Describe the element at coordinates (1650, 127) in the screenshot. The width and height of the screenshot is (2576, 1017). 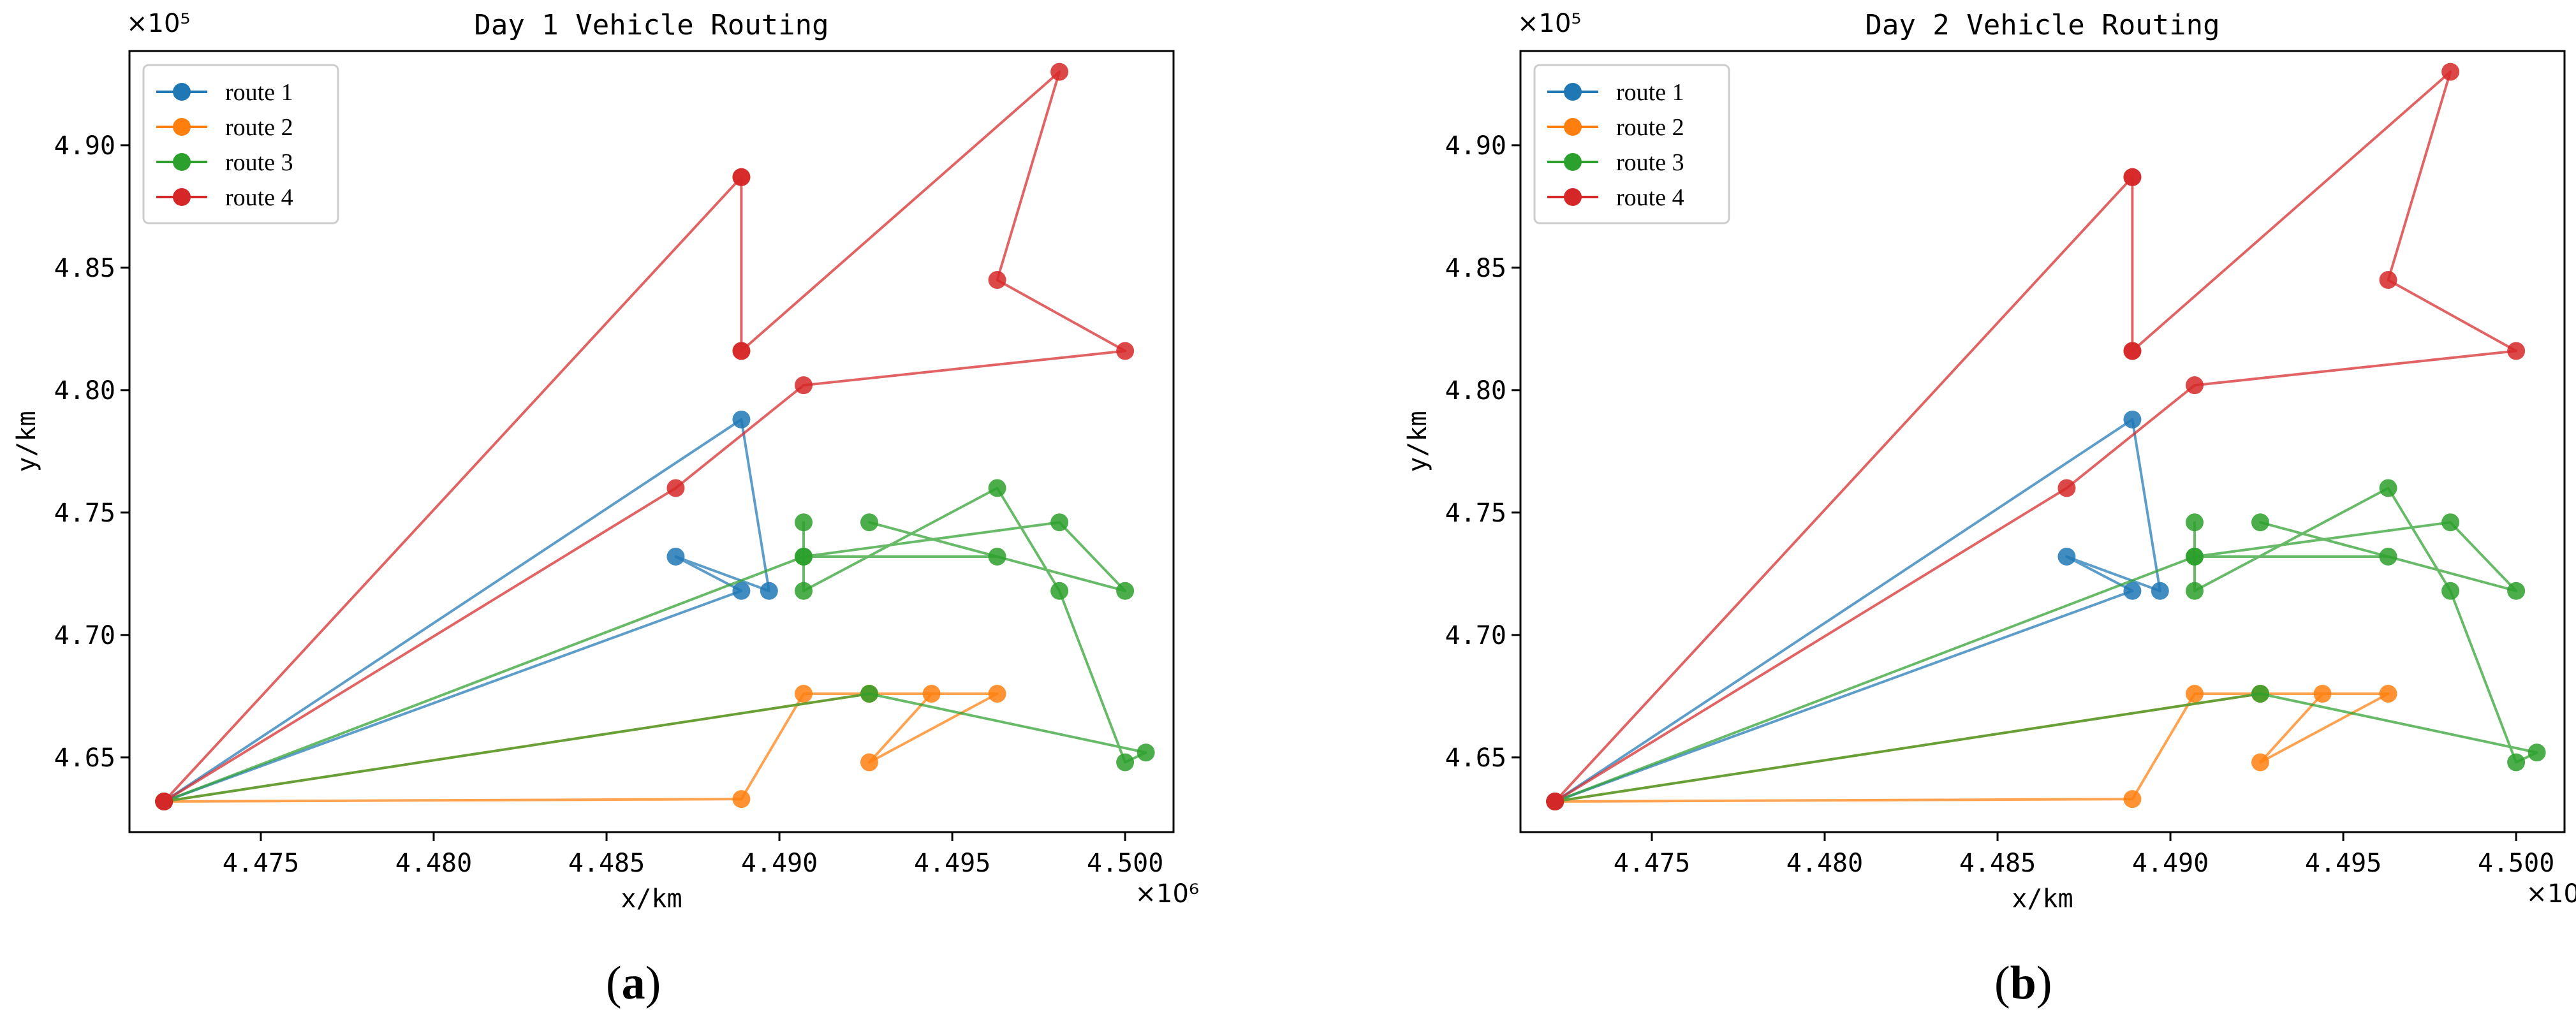
I see `legend-label: route 2` at that location.